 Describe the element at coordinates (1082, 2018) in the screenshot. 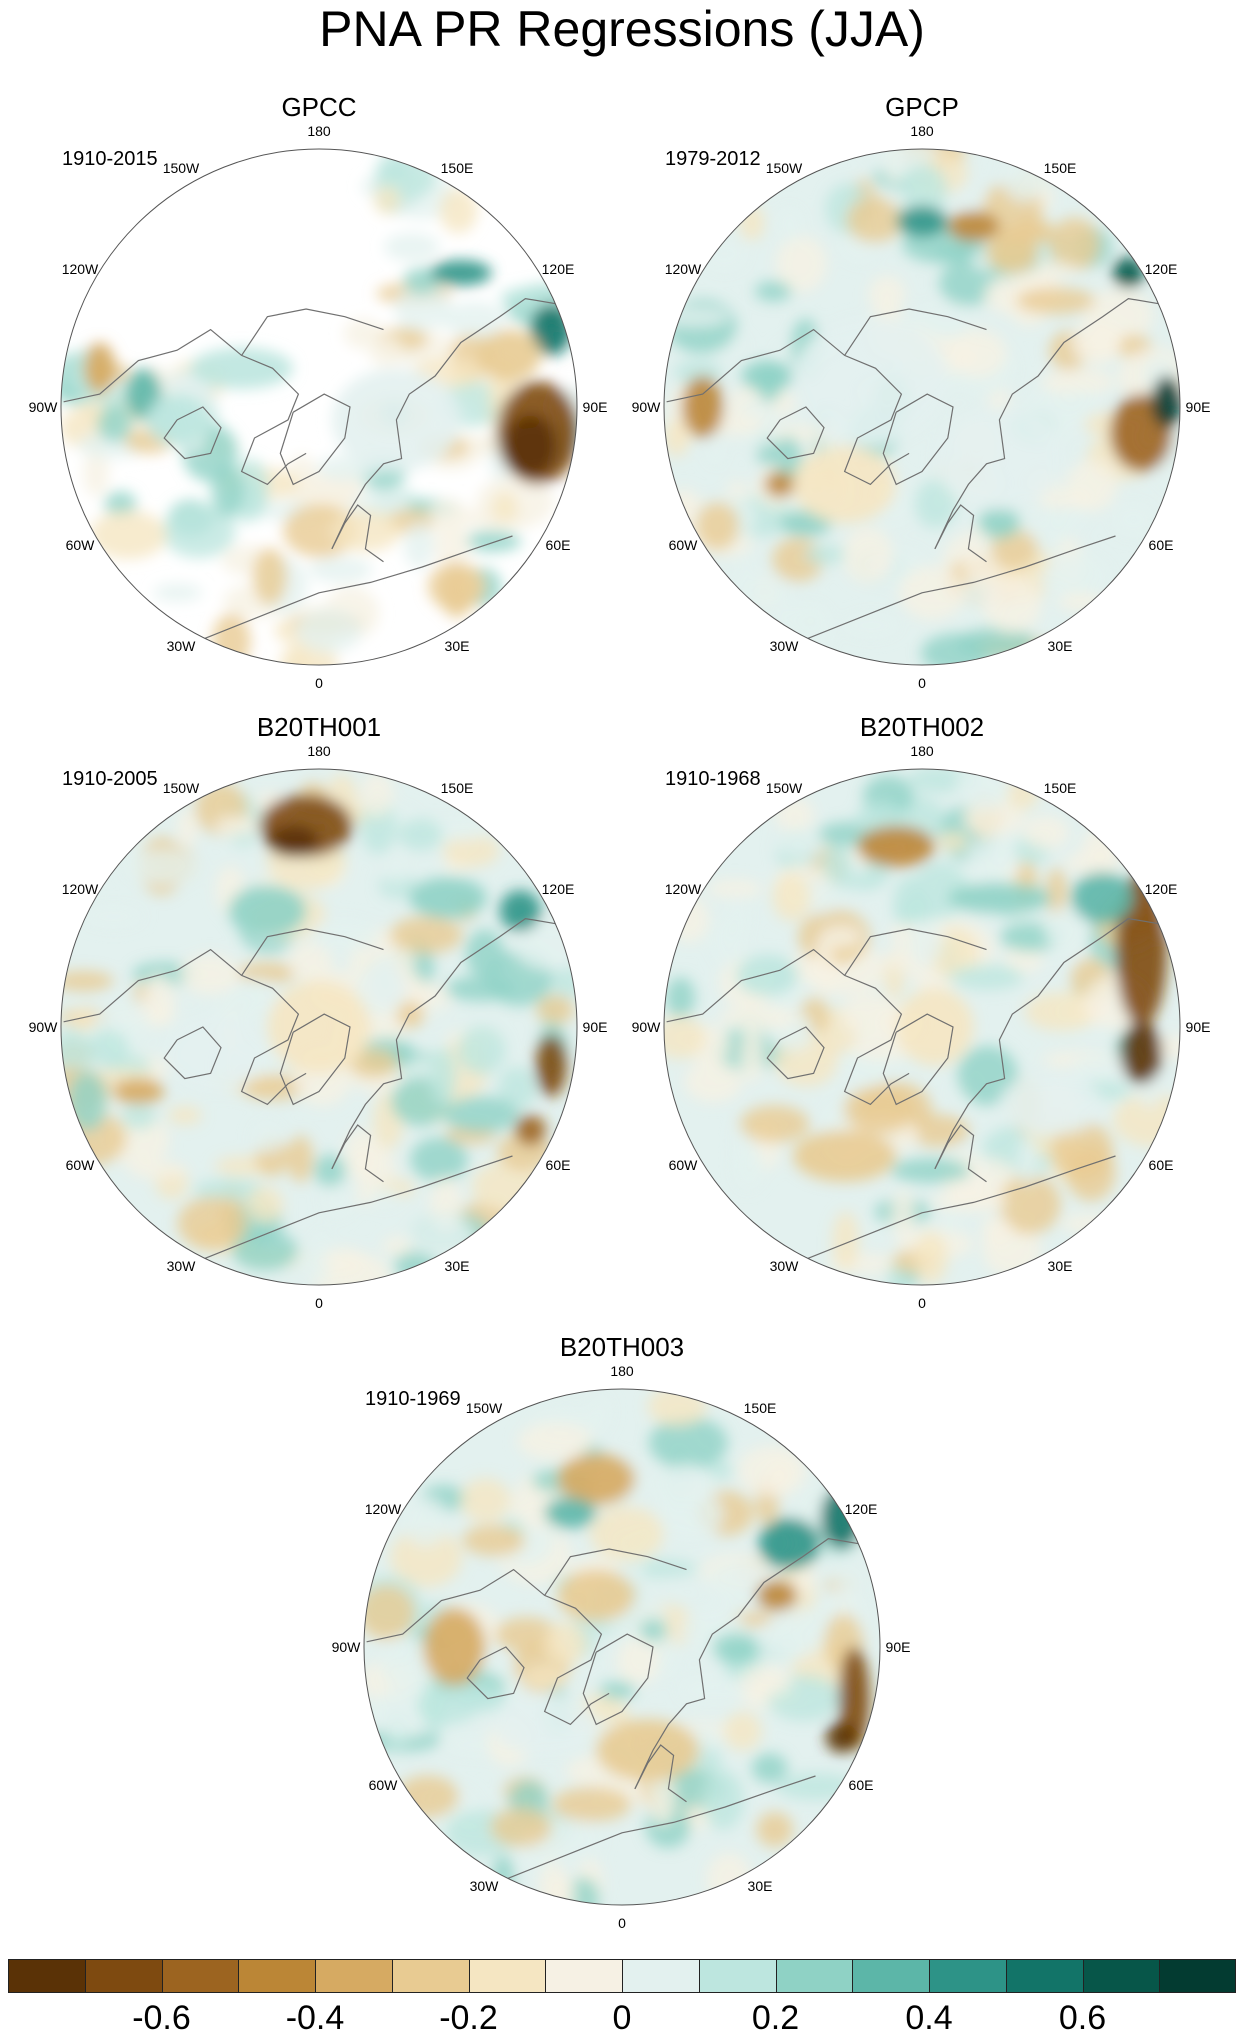

I see `colorbar-tick-label: 0.6` at that location.